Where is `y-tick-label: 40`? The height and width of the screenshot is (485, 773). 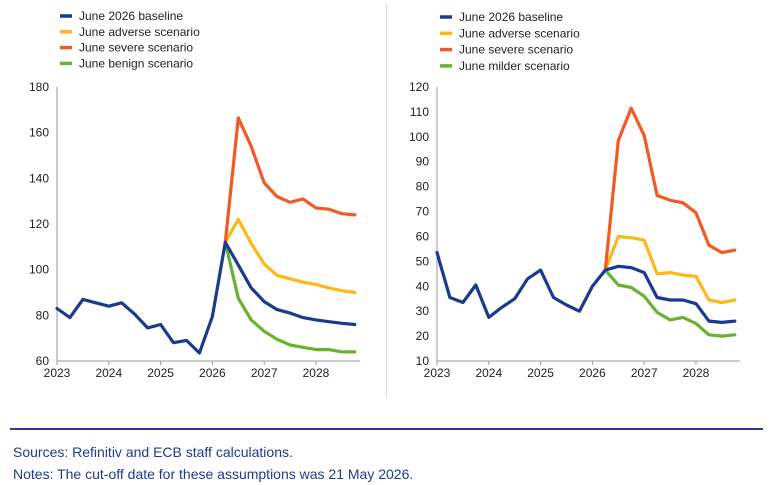 y-tick-label: 40 is located at coordinates (423, 286).